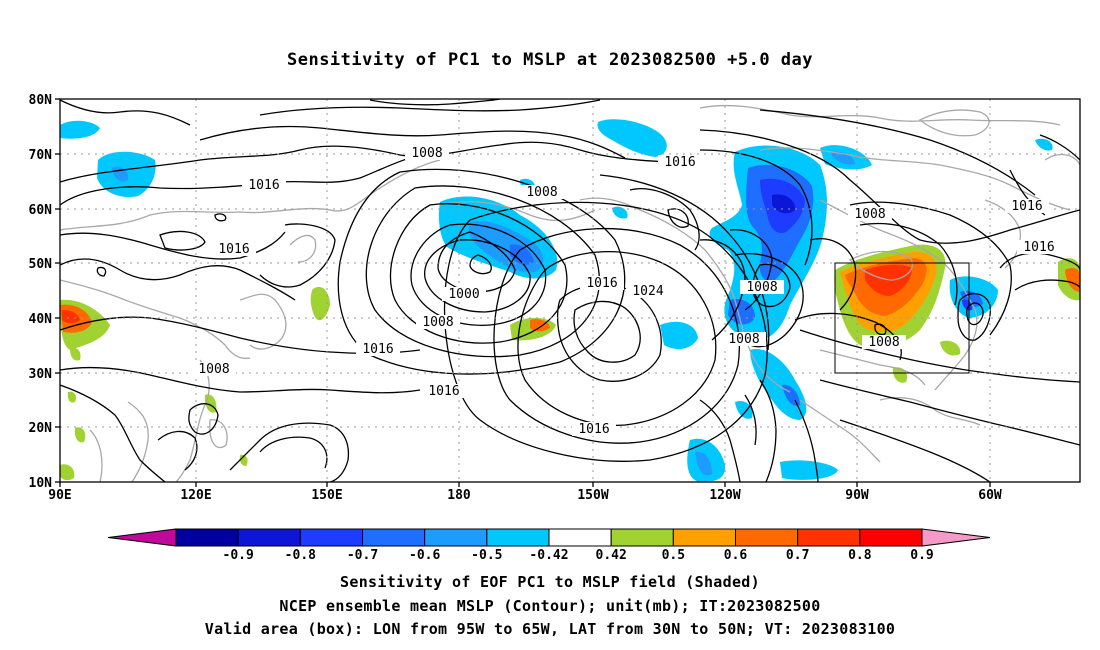  What do you see at coordinates (41, 428) in the screenshot?
I see `lat-label: 20N` at bounding box center [41, 428].